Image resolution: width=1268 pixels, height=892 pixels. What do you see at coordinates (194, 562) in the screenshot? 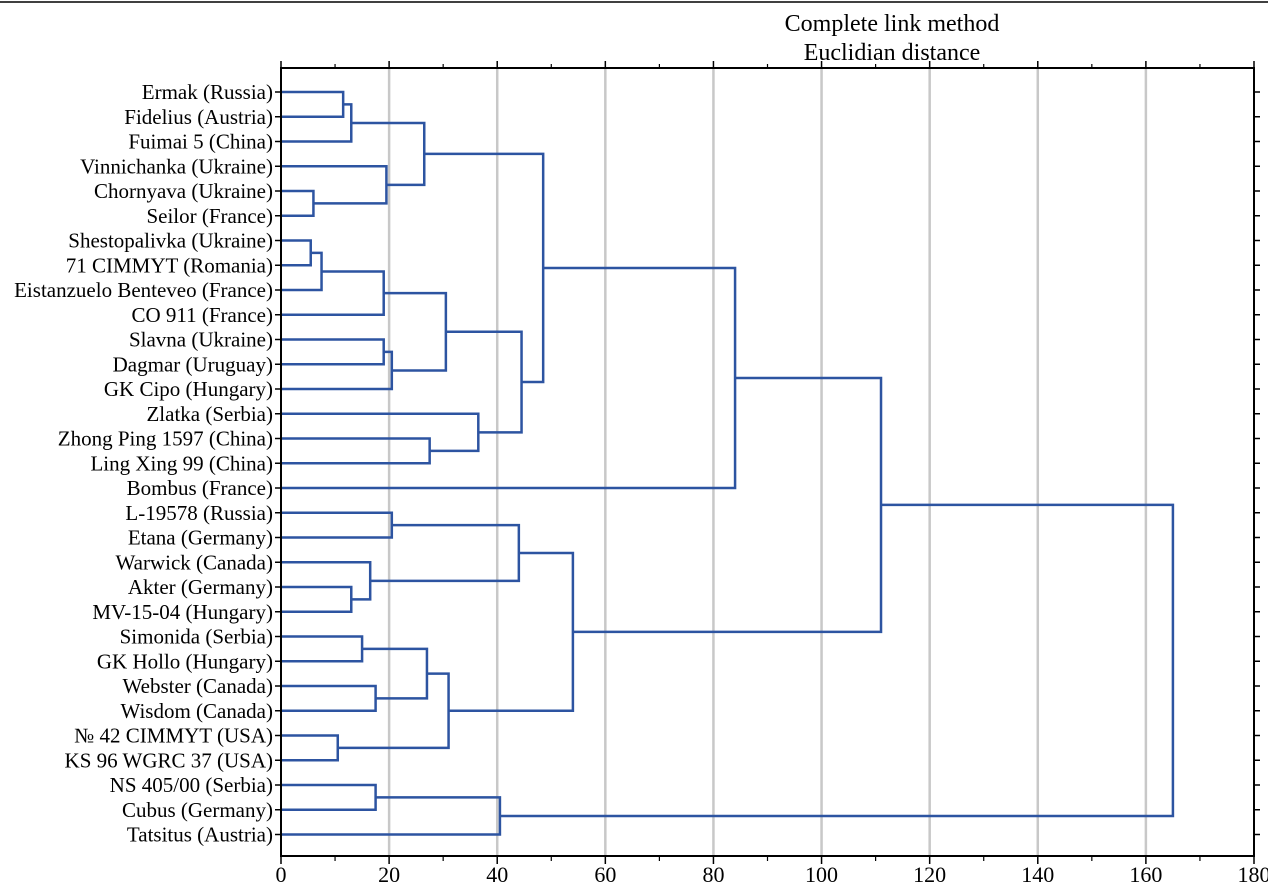
I see `leaf-label: Warwick (Canada)` at bounding box center [194, 562].